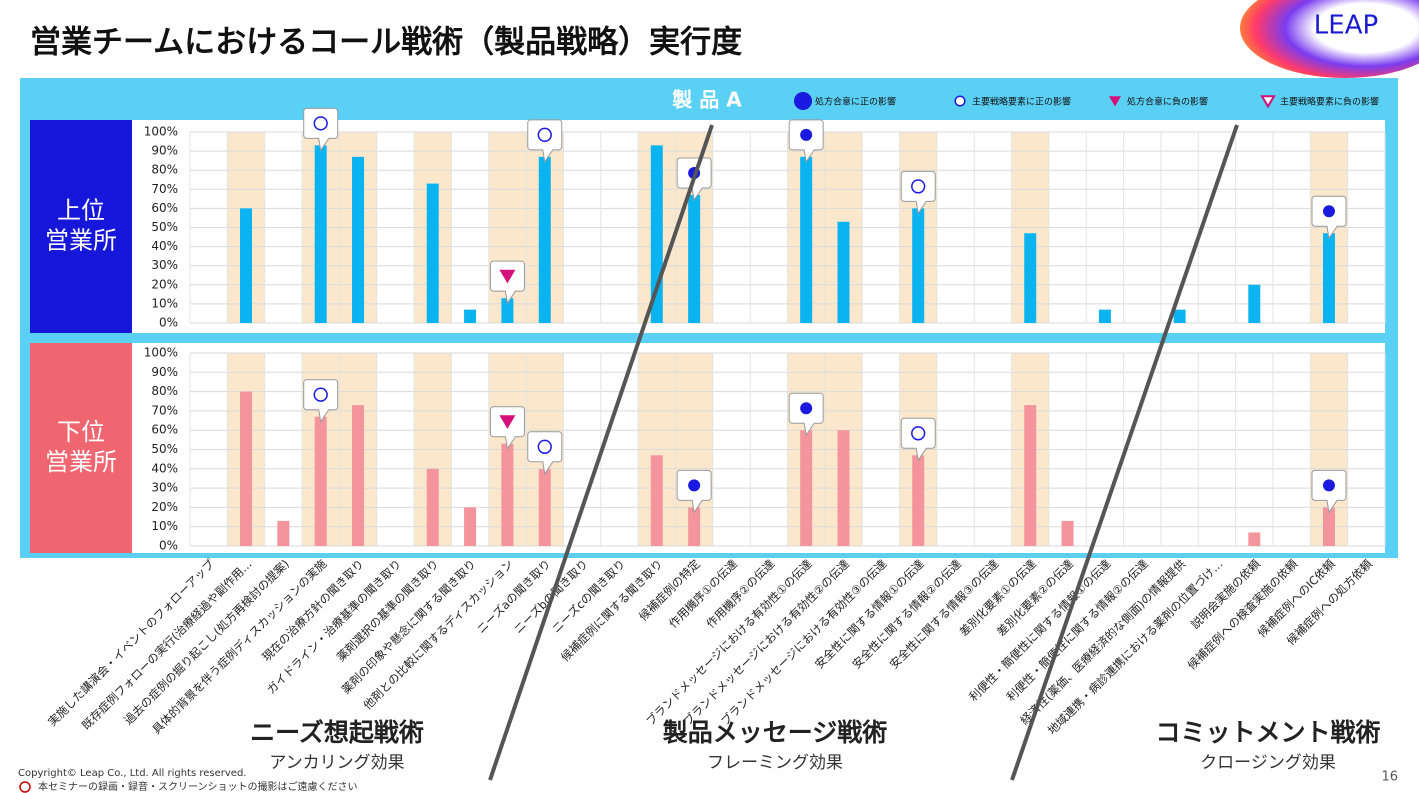  Describe the element at coordinates (775, 732) in the screenshot. I see `group-title: 製品メッセージ戦術` at that location.